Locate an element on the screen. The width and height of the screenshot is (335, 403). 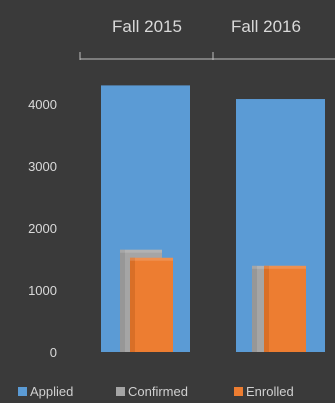
y-tick-label: 0 is located at coordinates (53, 352).